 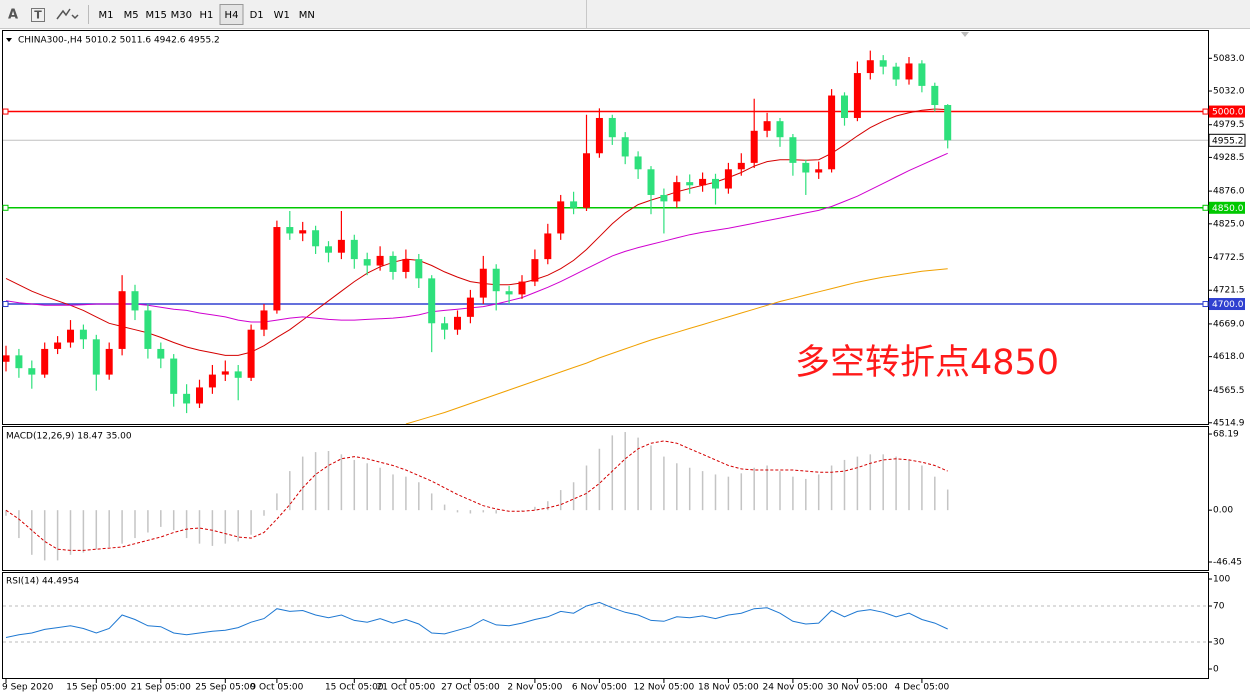 I want to click on moving-average, so click(x=676, y=346).